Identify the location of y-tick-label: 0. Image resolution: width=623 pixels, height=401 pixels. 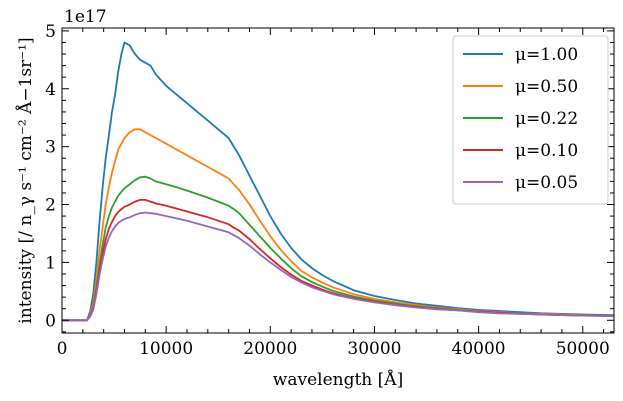
(50, 321).